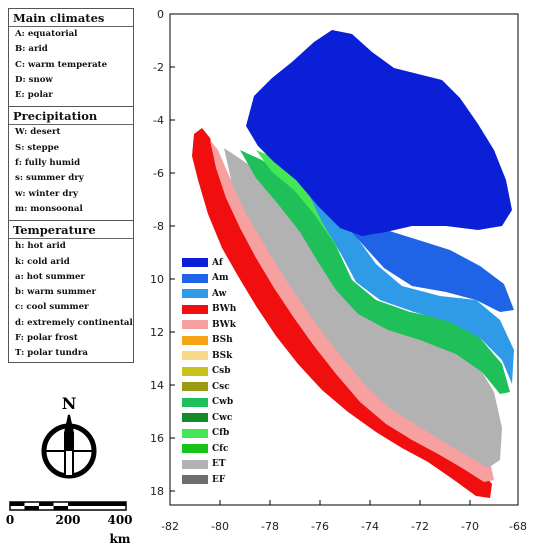  What do you see at coordinates (51, 353) in the screenshot?
I see `key-line: T: polar tundra` at bounding box center [51, 353].